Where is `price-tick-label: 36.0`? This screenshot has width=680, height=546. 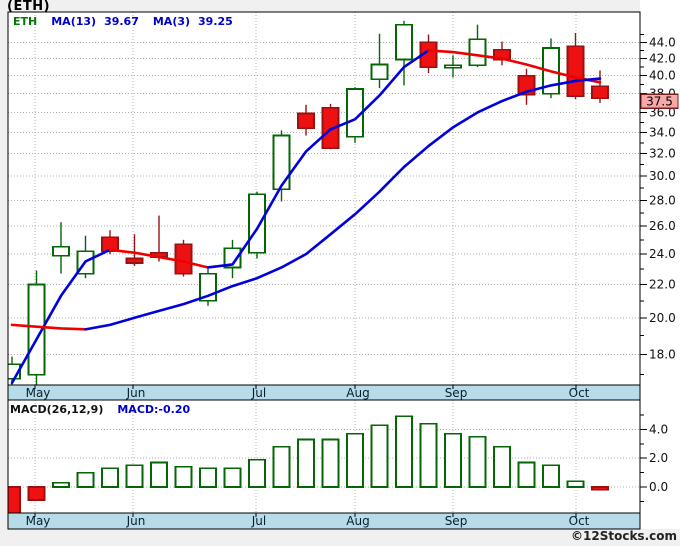 price-tick-label: 36.0 is located at coordinates (662, 112).